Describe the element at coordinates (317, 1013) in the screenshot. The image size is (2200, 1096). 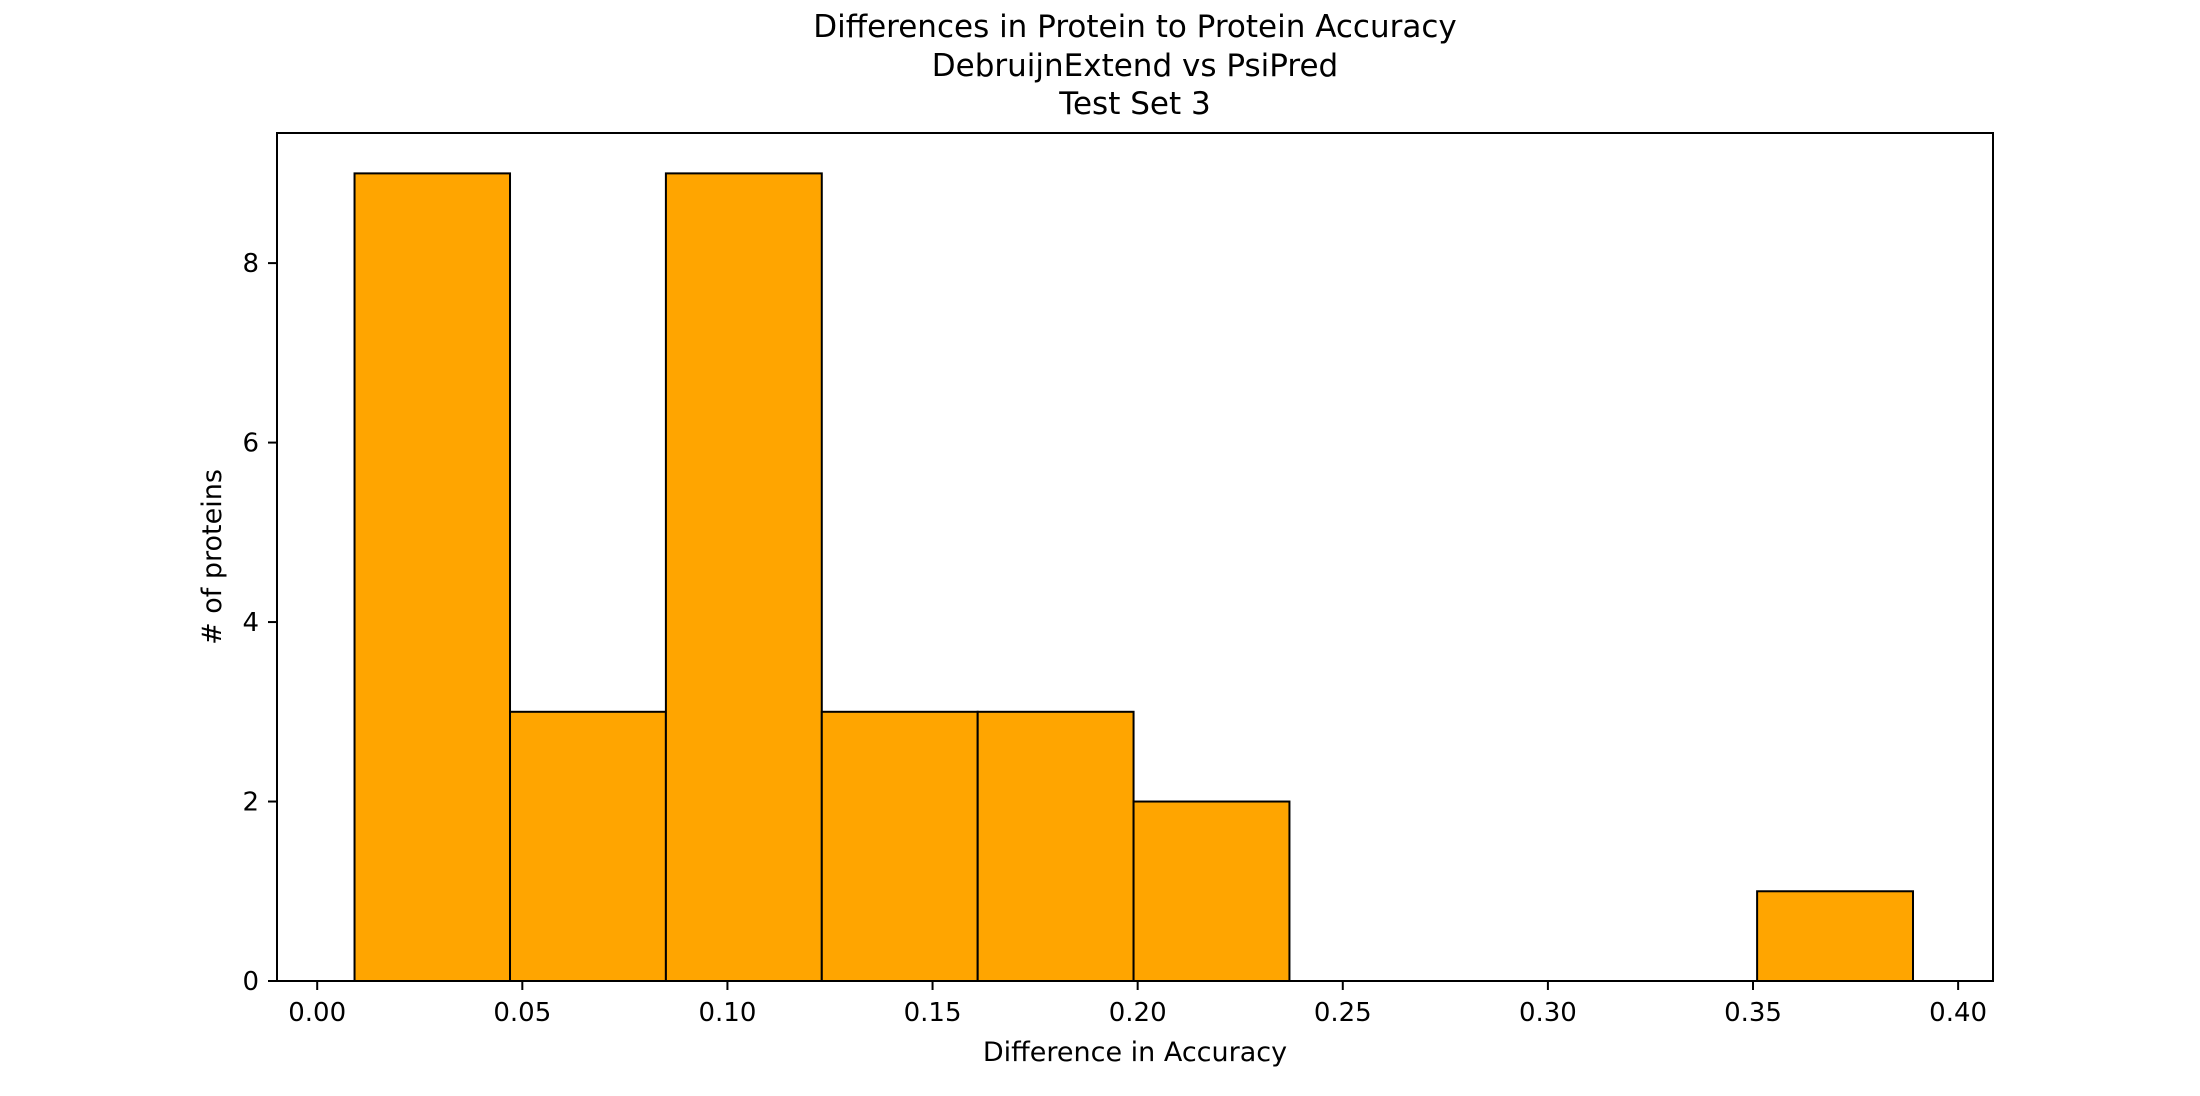
I see `x-tick-label: 0.00` at that location.